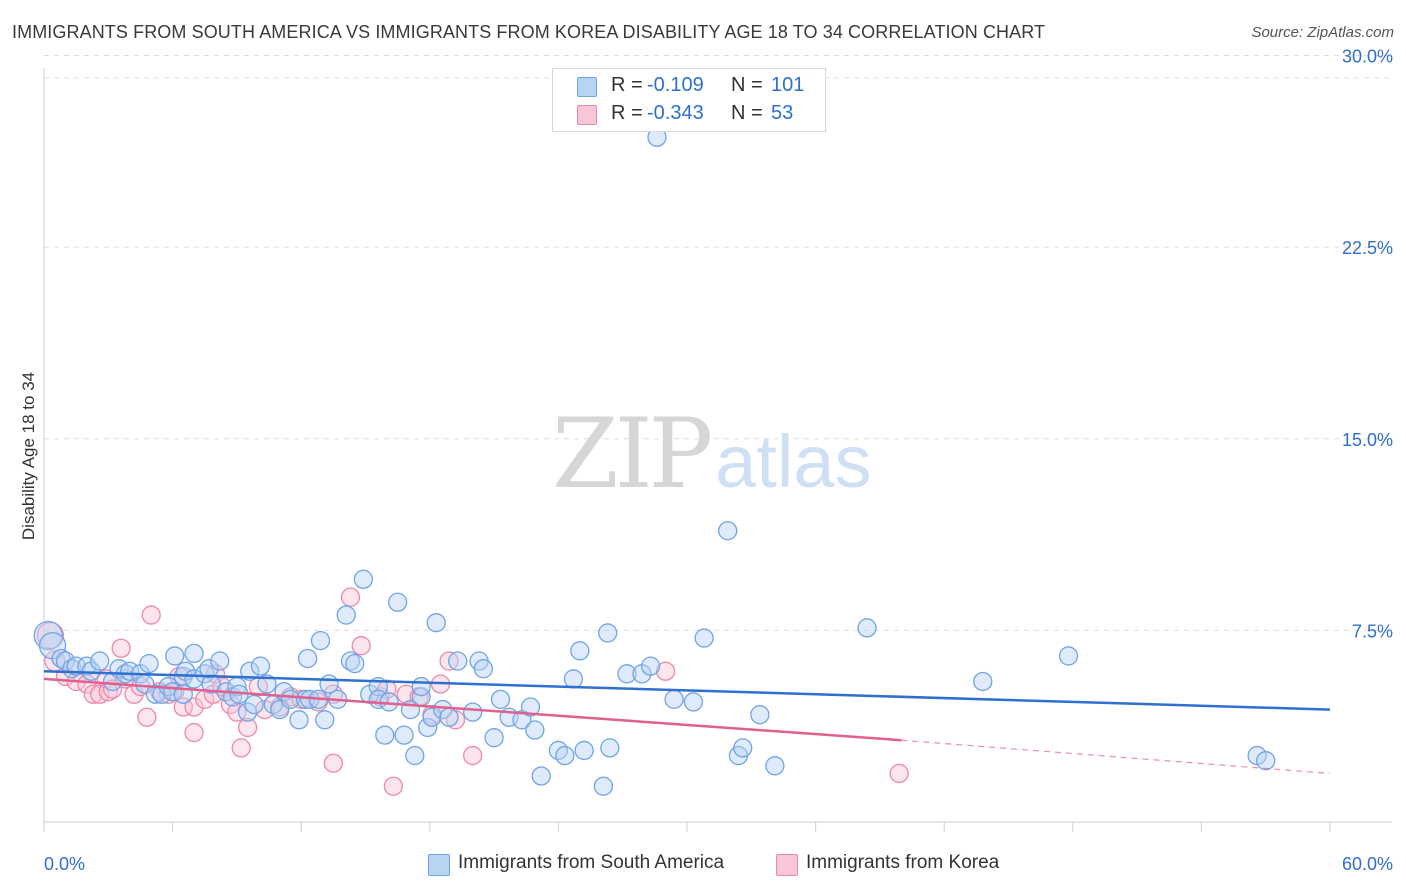  What do you see at coordinates (687, 690) in the screenshot?
I see `south-america-trend-line` at bounding box center [687, 690].